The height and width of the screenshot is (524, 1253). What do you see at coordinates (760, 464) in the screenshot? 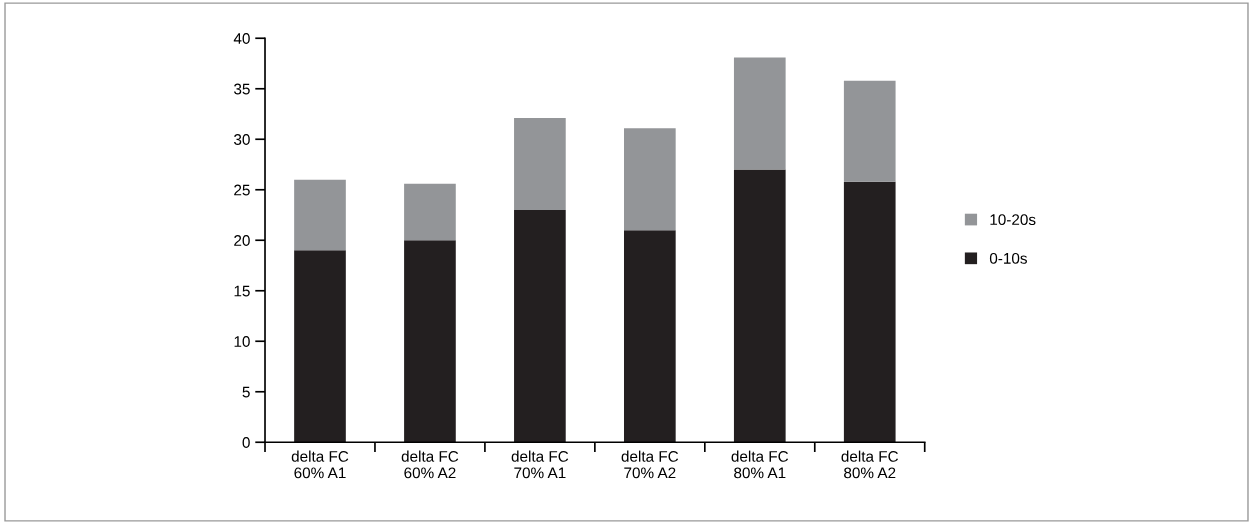
I see `x-tick-label: delta FC 80% A1` at bounding box center [760, 464].